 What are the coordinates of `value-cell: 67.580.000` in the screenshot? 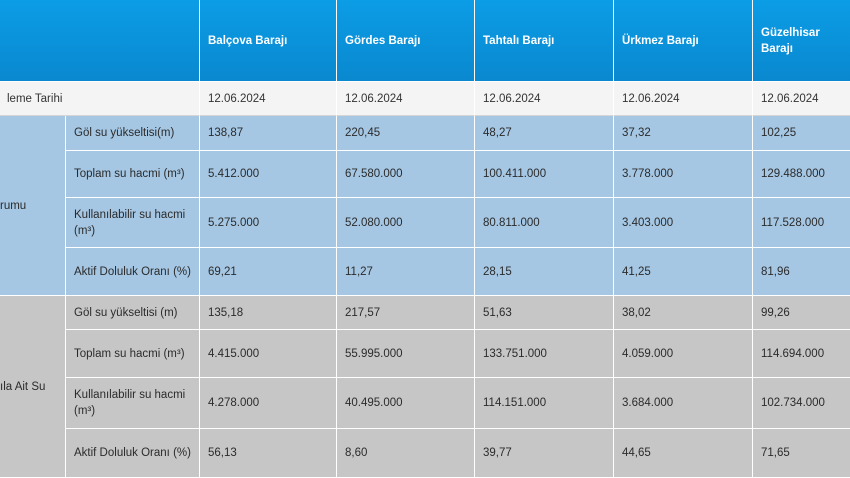 It's located at (406, 174).